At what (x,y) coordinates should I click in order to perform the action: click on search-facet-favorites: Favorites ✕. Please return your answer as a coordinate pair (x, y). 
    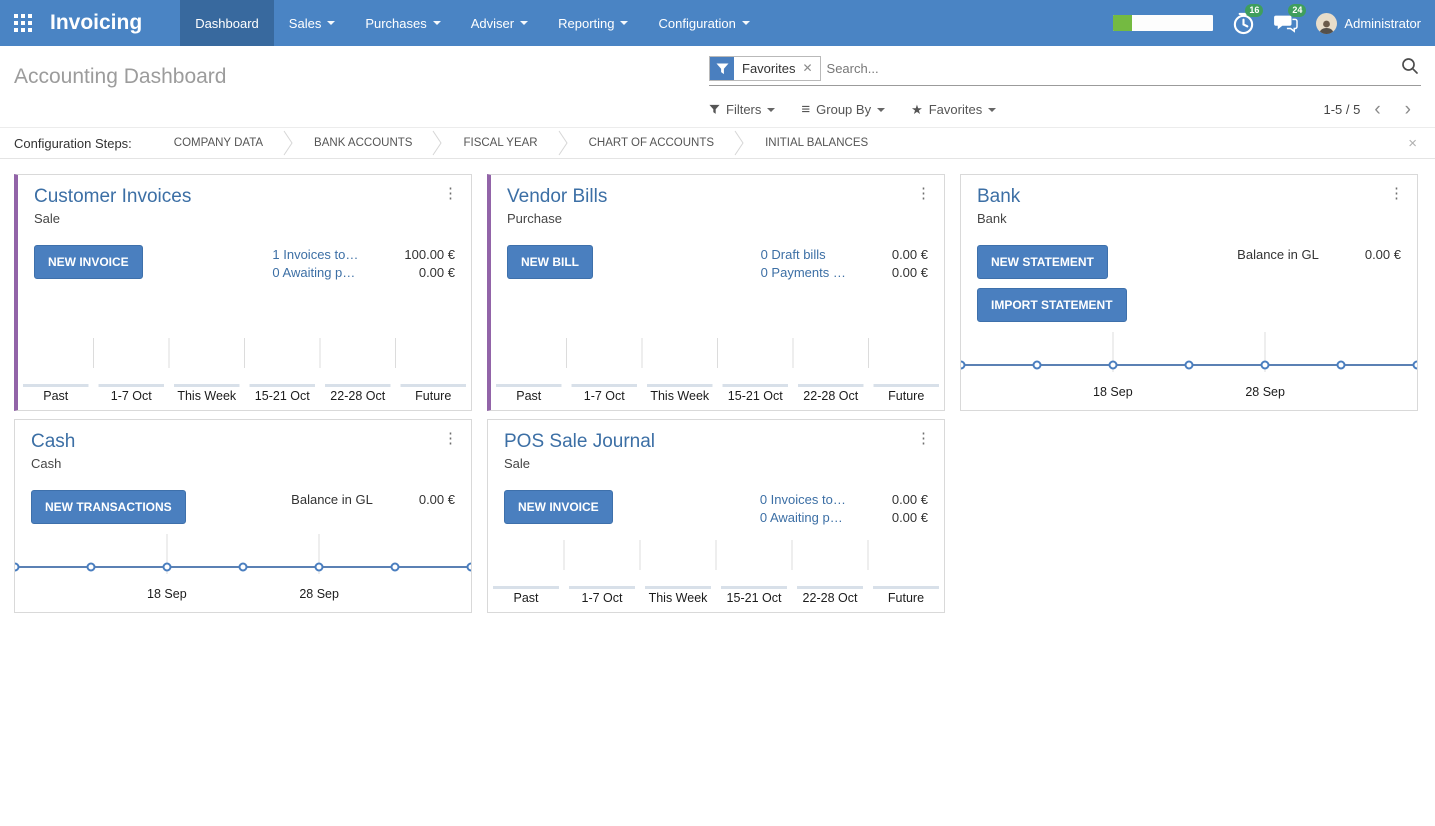
    Looking at the image, I should click on (765, 68).